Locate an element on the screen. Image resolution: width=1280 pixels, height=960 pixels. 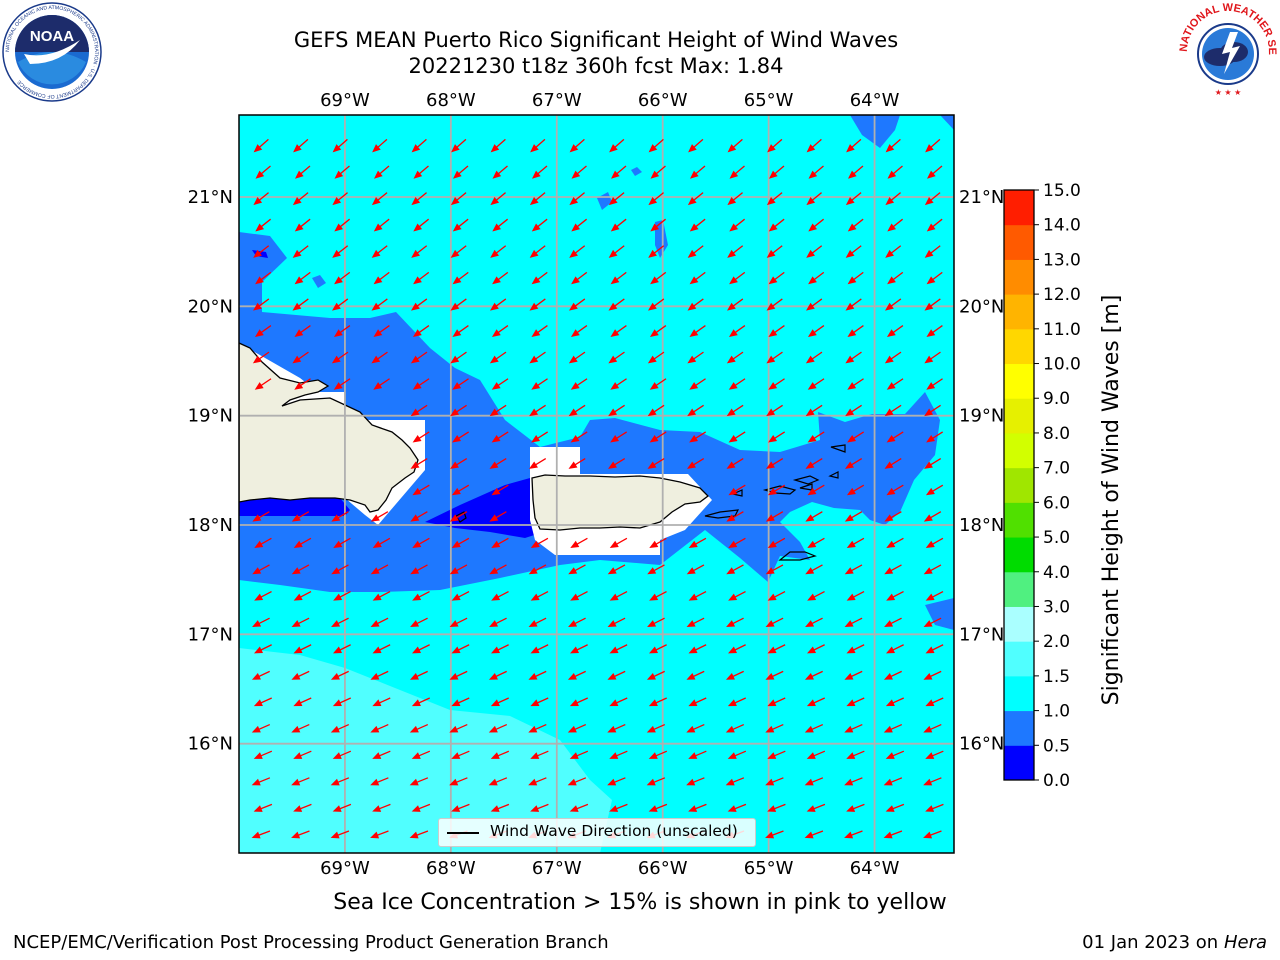
lat-tick-label-left: 20°N is located at coordinates (210, 306).